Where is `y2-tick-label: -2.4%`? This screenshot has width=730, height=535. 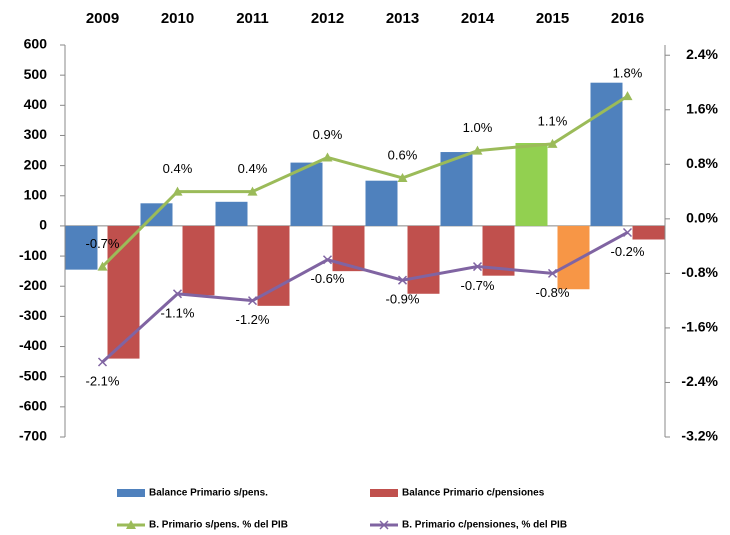
y2-tick-label: -2.4% is located at coordinates (699, 381).